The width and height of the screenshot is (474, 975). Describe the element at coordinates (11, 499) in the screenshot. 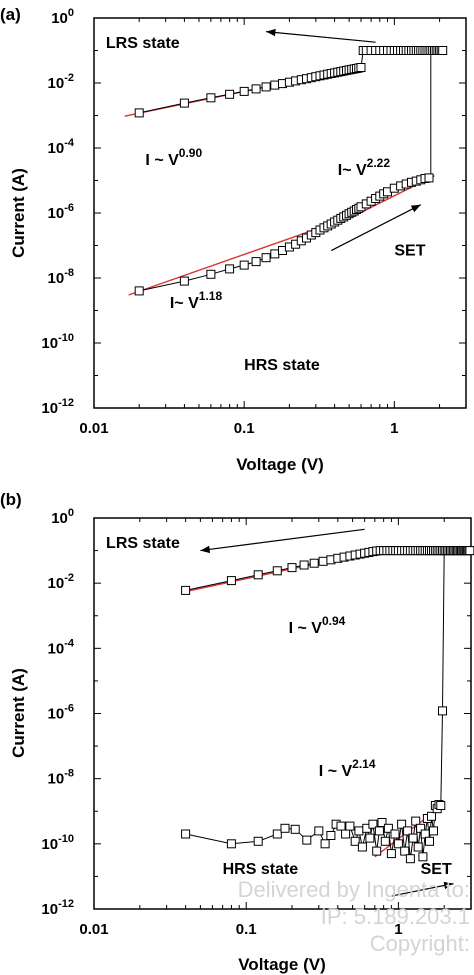

I see `panel-label: (b)` at that location.